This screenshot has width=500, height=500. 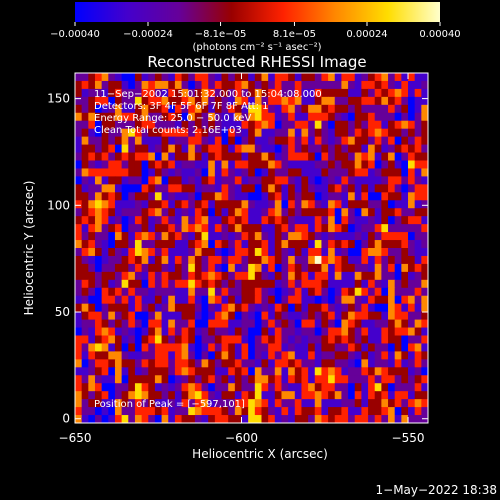 I want to click on x-tick-label: −550, so click(x=408, y=438).